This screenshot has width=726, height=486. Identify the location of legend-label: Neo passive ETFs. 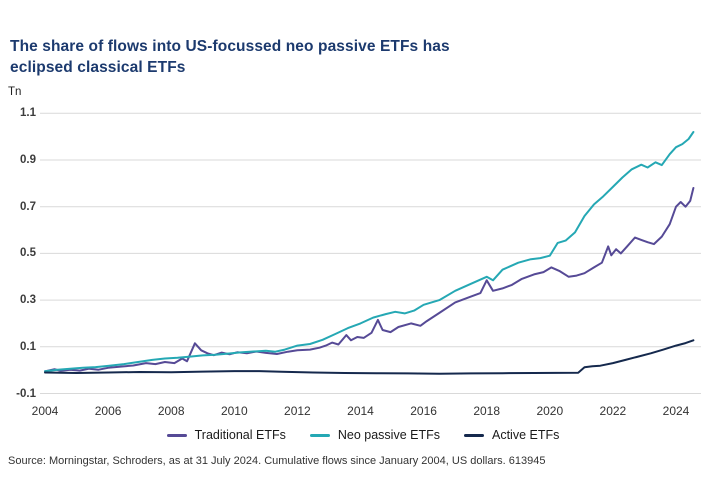
(388, 435).